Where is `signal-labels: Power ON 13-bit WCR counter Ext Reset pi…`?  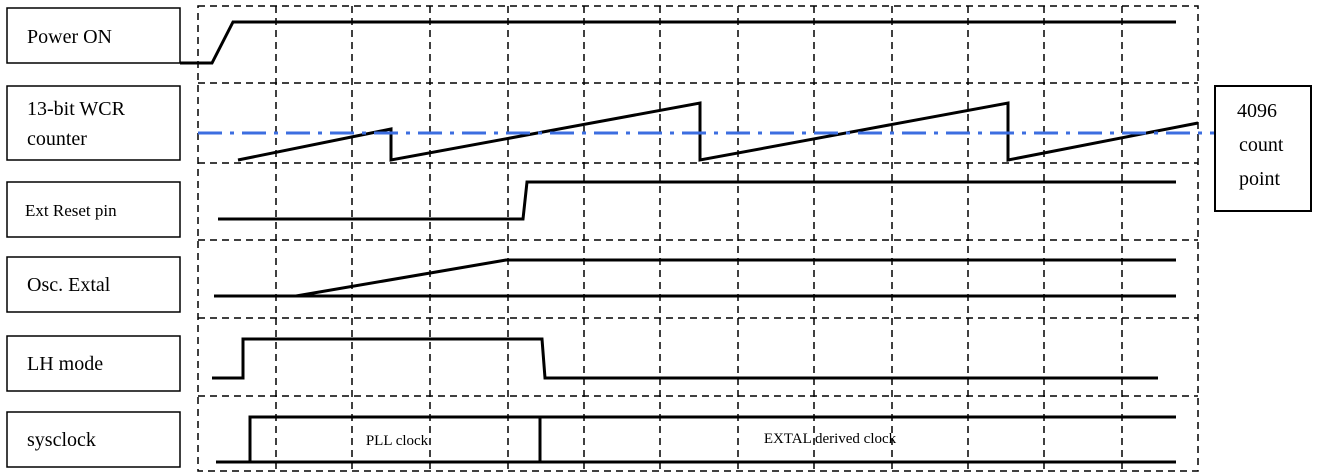 signal-labels: Power ON 13-bit WCR counter Ext Reset pi… is located at coordinates (93, 237).